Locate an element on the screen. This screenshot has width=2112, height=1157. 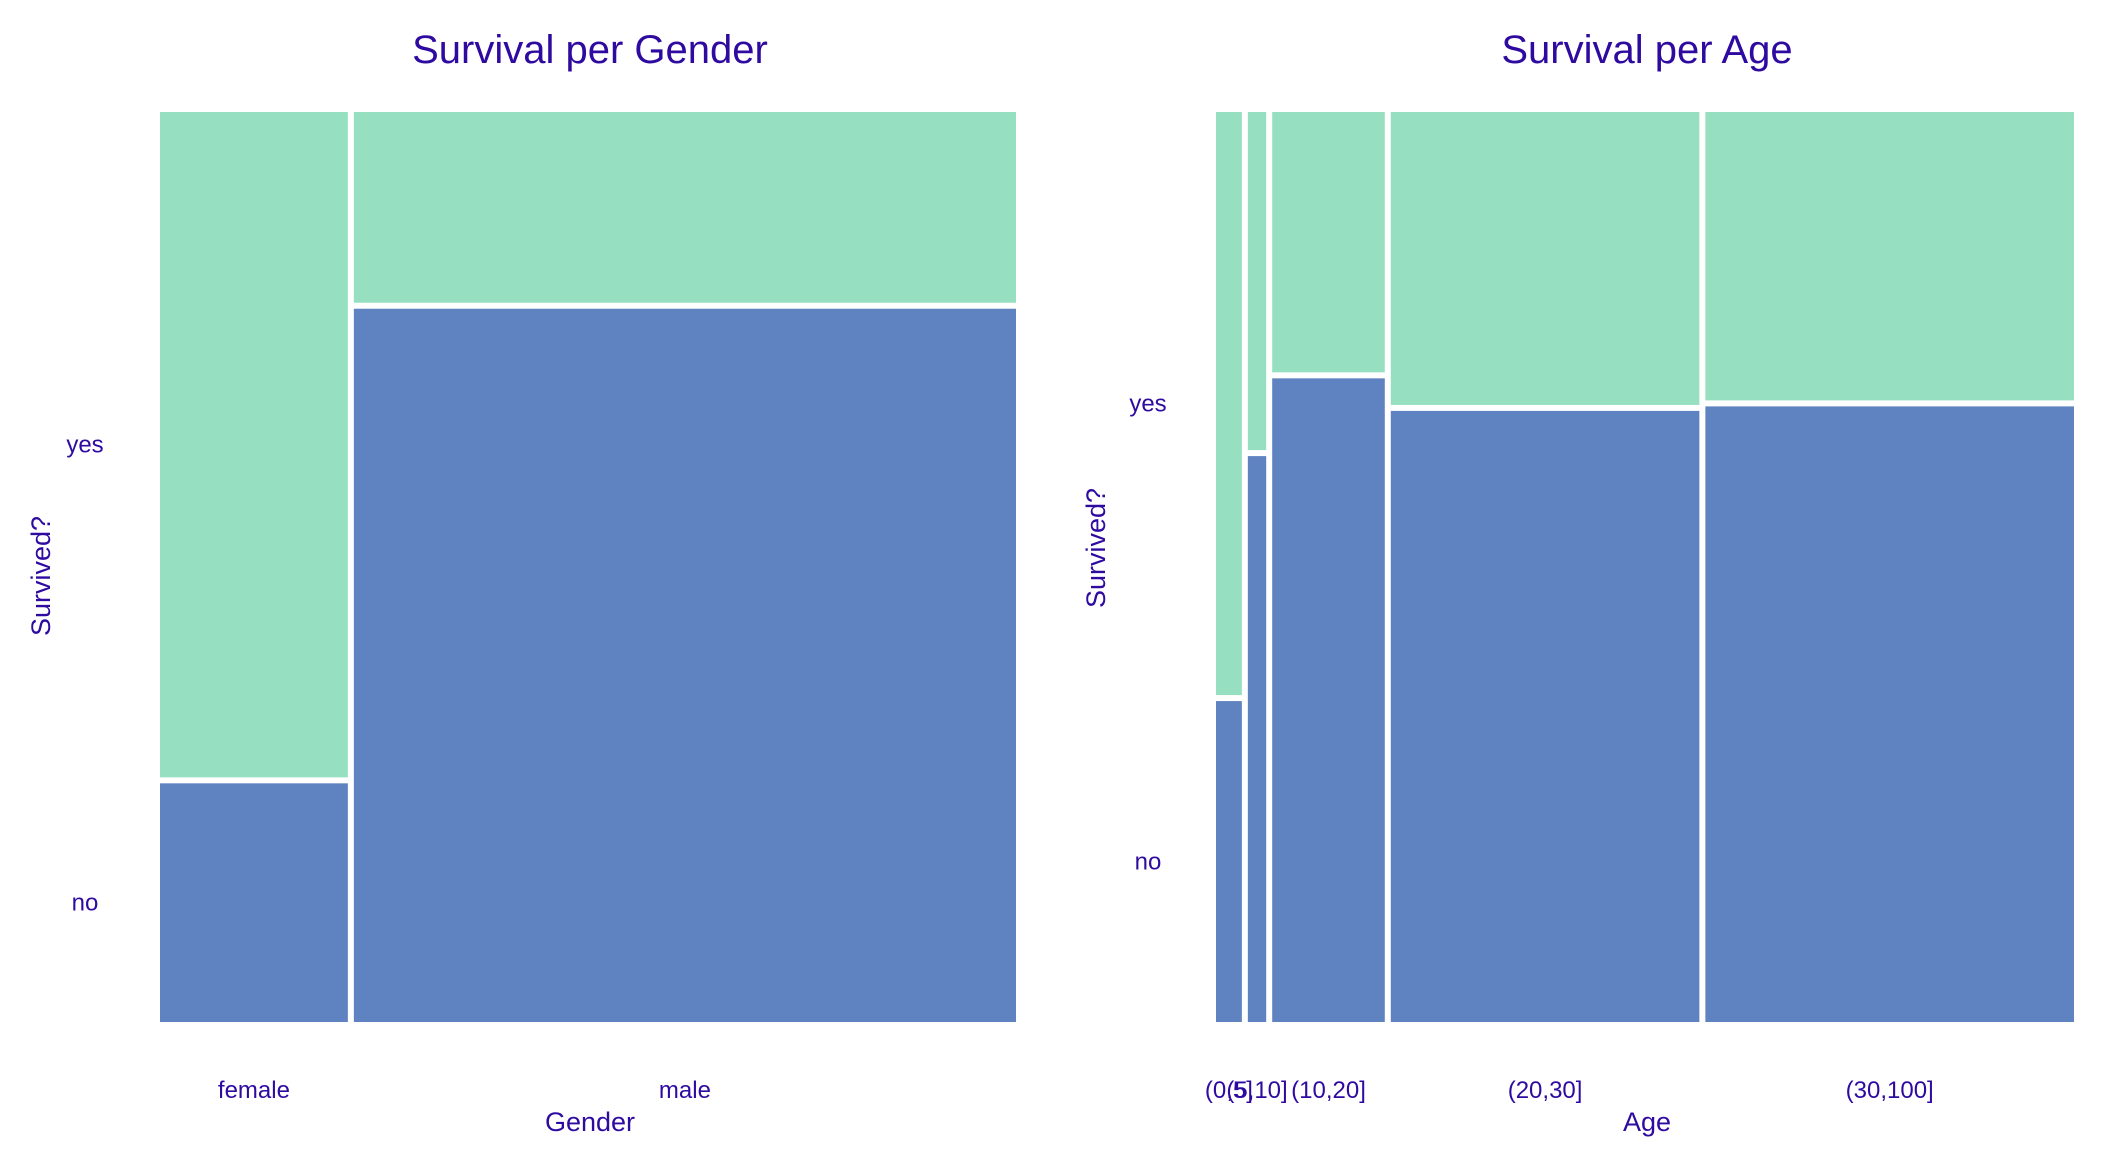
gender-y-axis-label: Survived? is located at coordinates (41, 576).